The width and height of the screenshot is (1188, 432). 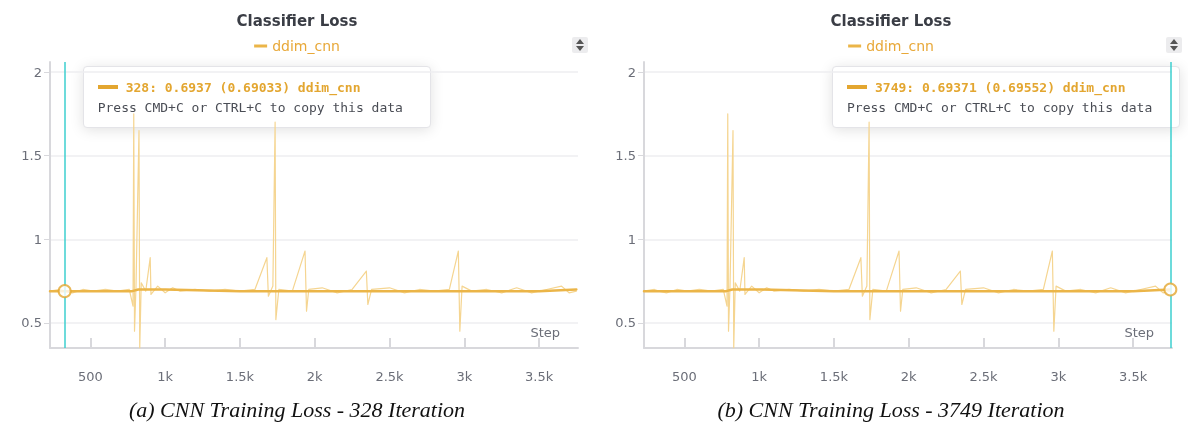 What do you see at coordinates (891, 409) in the screenshot?
I see `text: (b) CNN Training Loss - 3749 Iteration` at bounding box center [891, 409].